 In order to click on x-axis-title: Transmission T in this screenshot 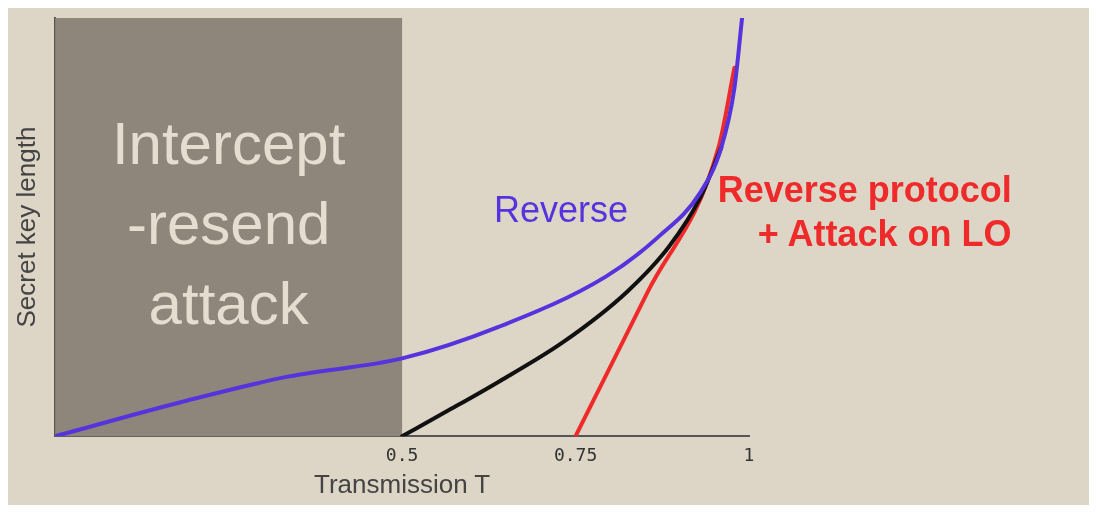, I will do `click(402, 483)`.